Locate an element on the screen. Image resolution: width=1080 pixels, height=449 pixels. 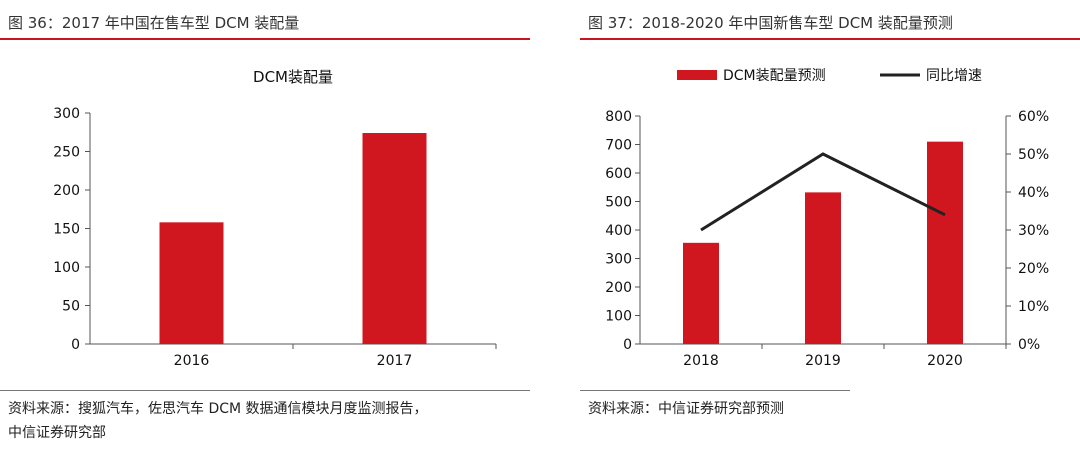
y-tick-label: 50 is located at coordinates (71, 307).